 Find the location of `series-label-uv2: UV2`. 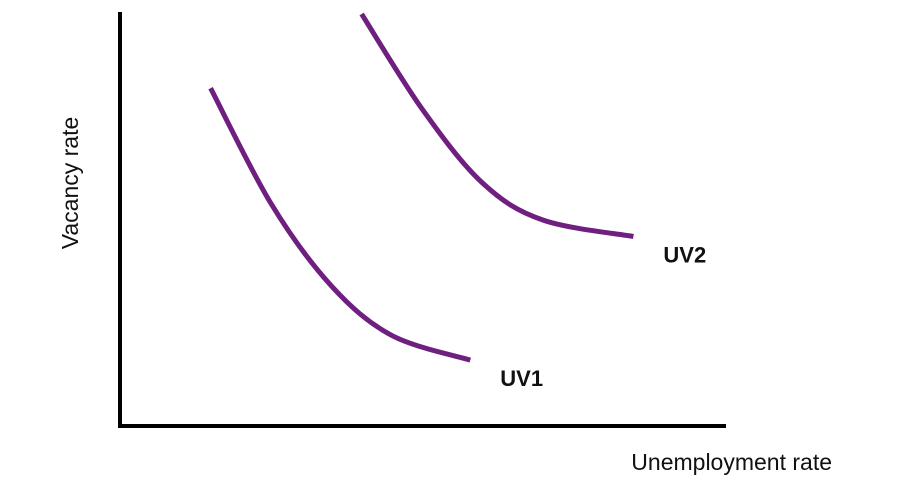

series-label-uv2: UV2 is located at coordinates (684, 255).